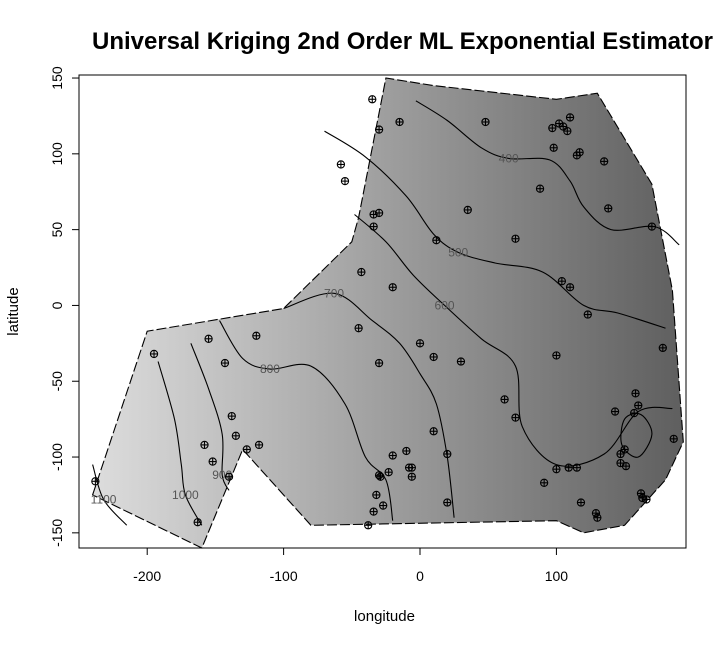  I want to click on x-tick-label: -200, so click(147, 576).